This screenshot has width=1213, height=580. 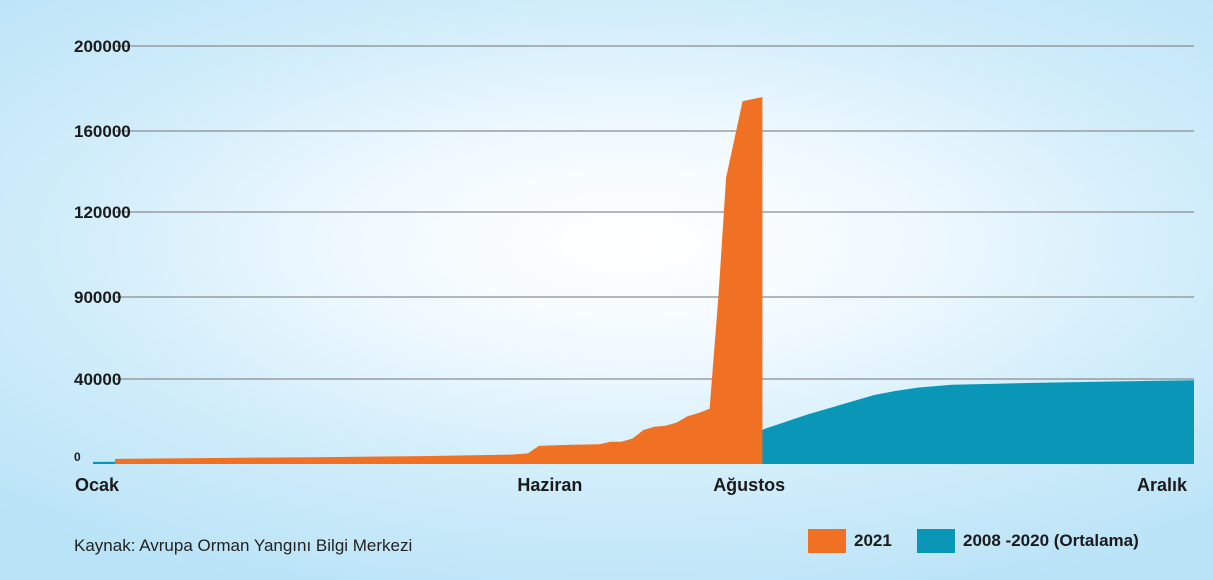 I want to click on legend-swatch-2021, so click(x=827, y=541).